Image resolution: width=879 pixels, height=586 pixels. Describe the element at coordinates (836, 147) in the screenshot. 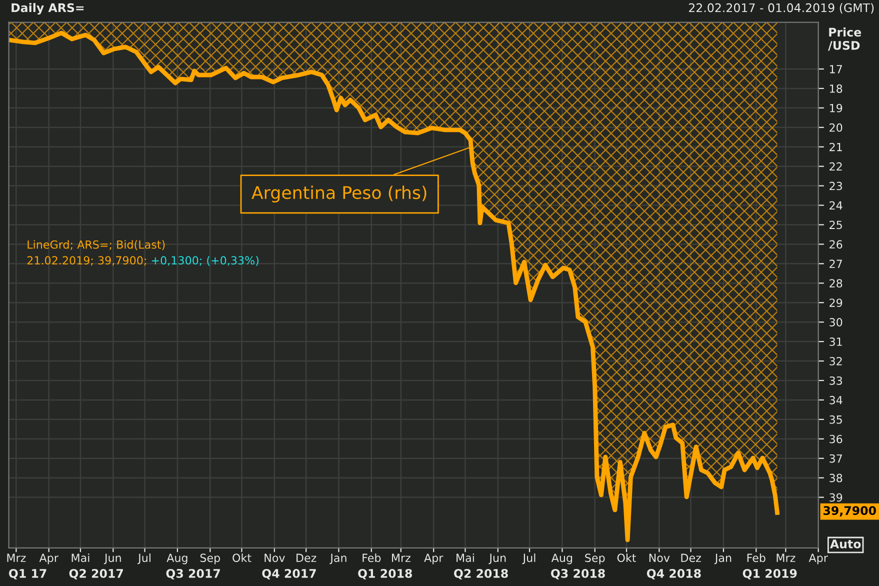

I see `y-tick-label: 21` at that location.